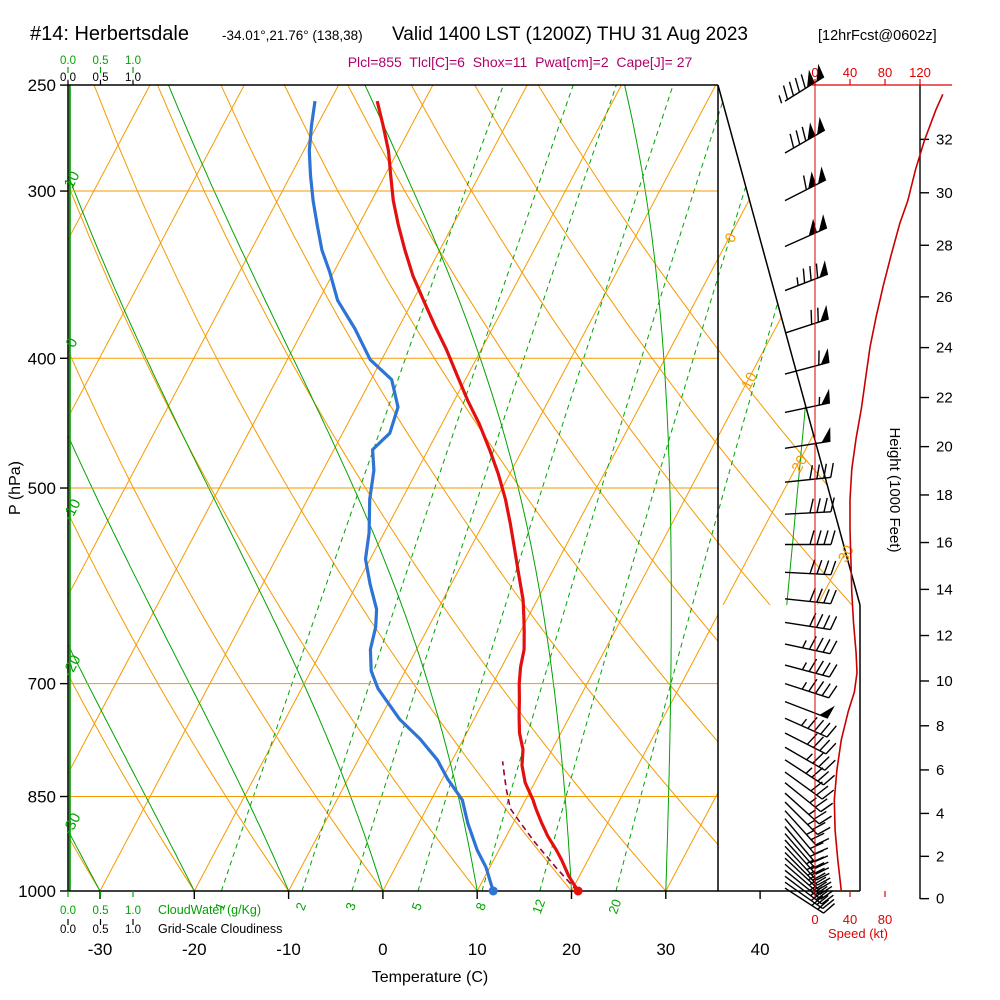 The height and width of the screenshot is (1000, 1000). I want to click on isotherm-line, so click(109, 488).